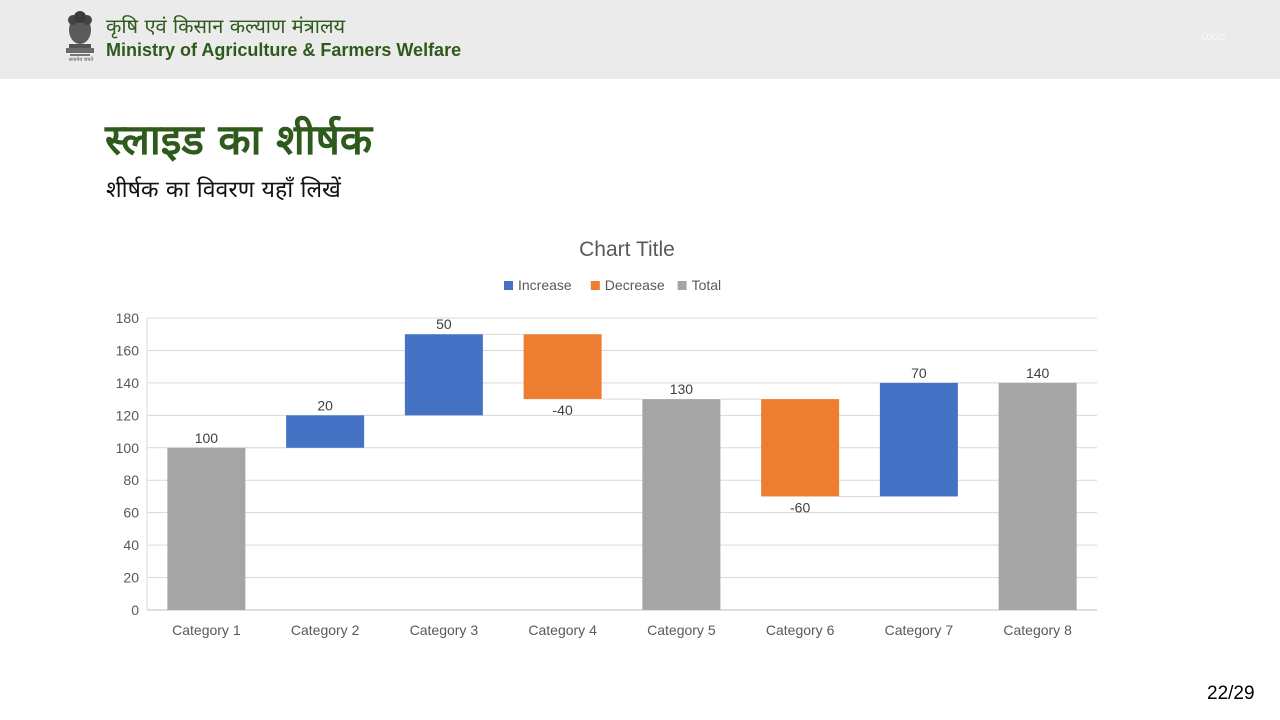  What do you see at coordinates (131, 480) in the screenshot?
I see `y-tick-label: 80` at bounding box center [131, 480].